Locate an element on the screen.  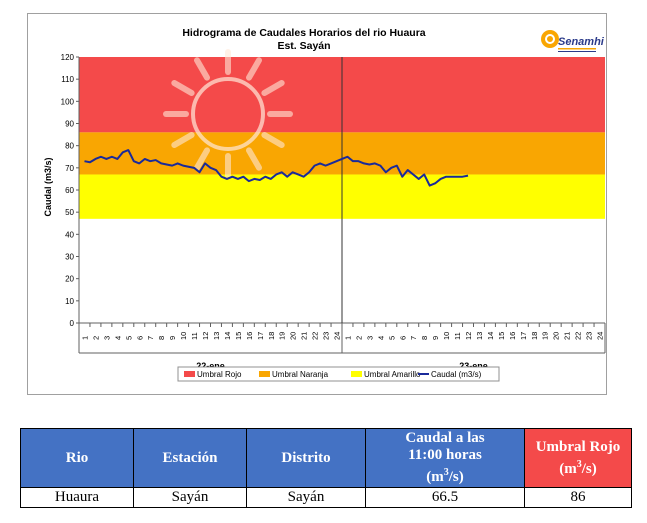
x-tick-label-32: 9 is located at coordinates (435, 338).